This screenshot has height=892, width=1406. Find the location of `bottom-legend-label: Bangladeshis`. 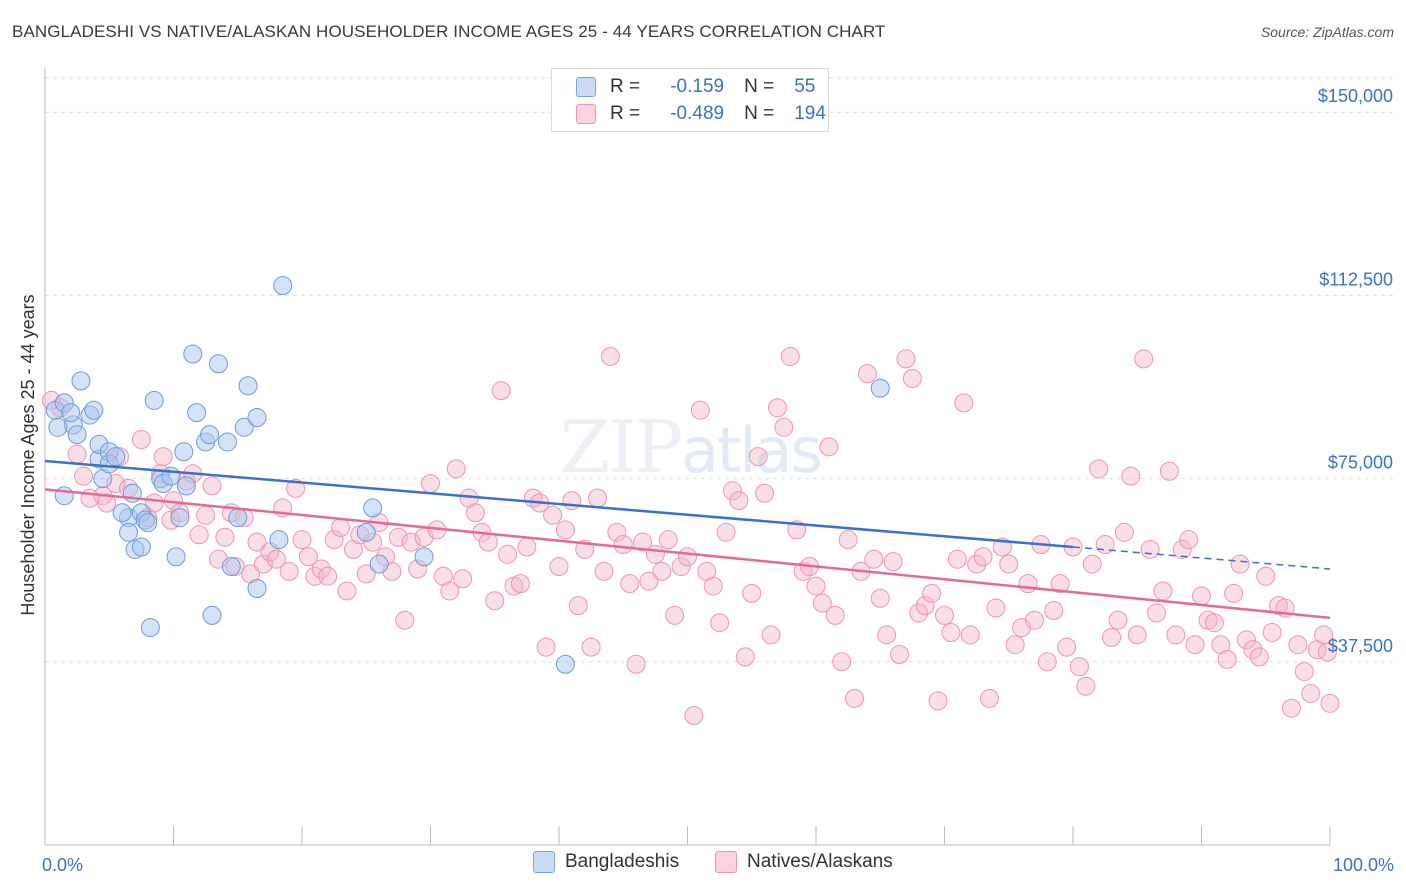

bottom-legend-label: Bangladeshis is located at coordinates (622, 861).